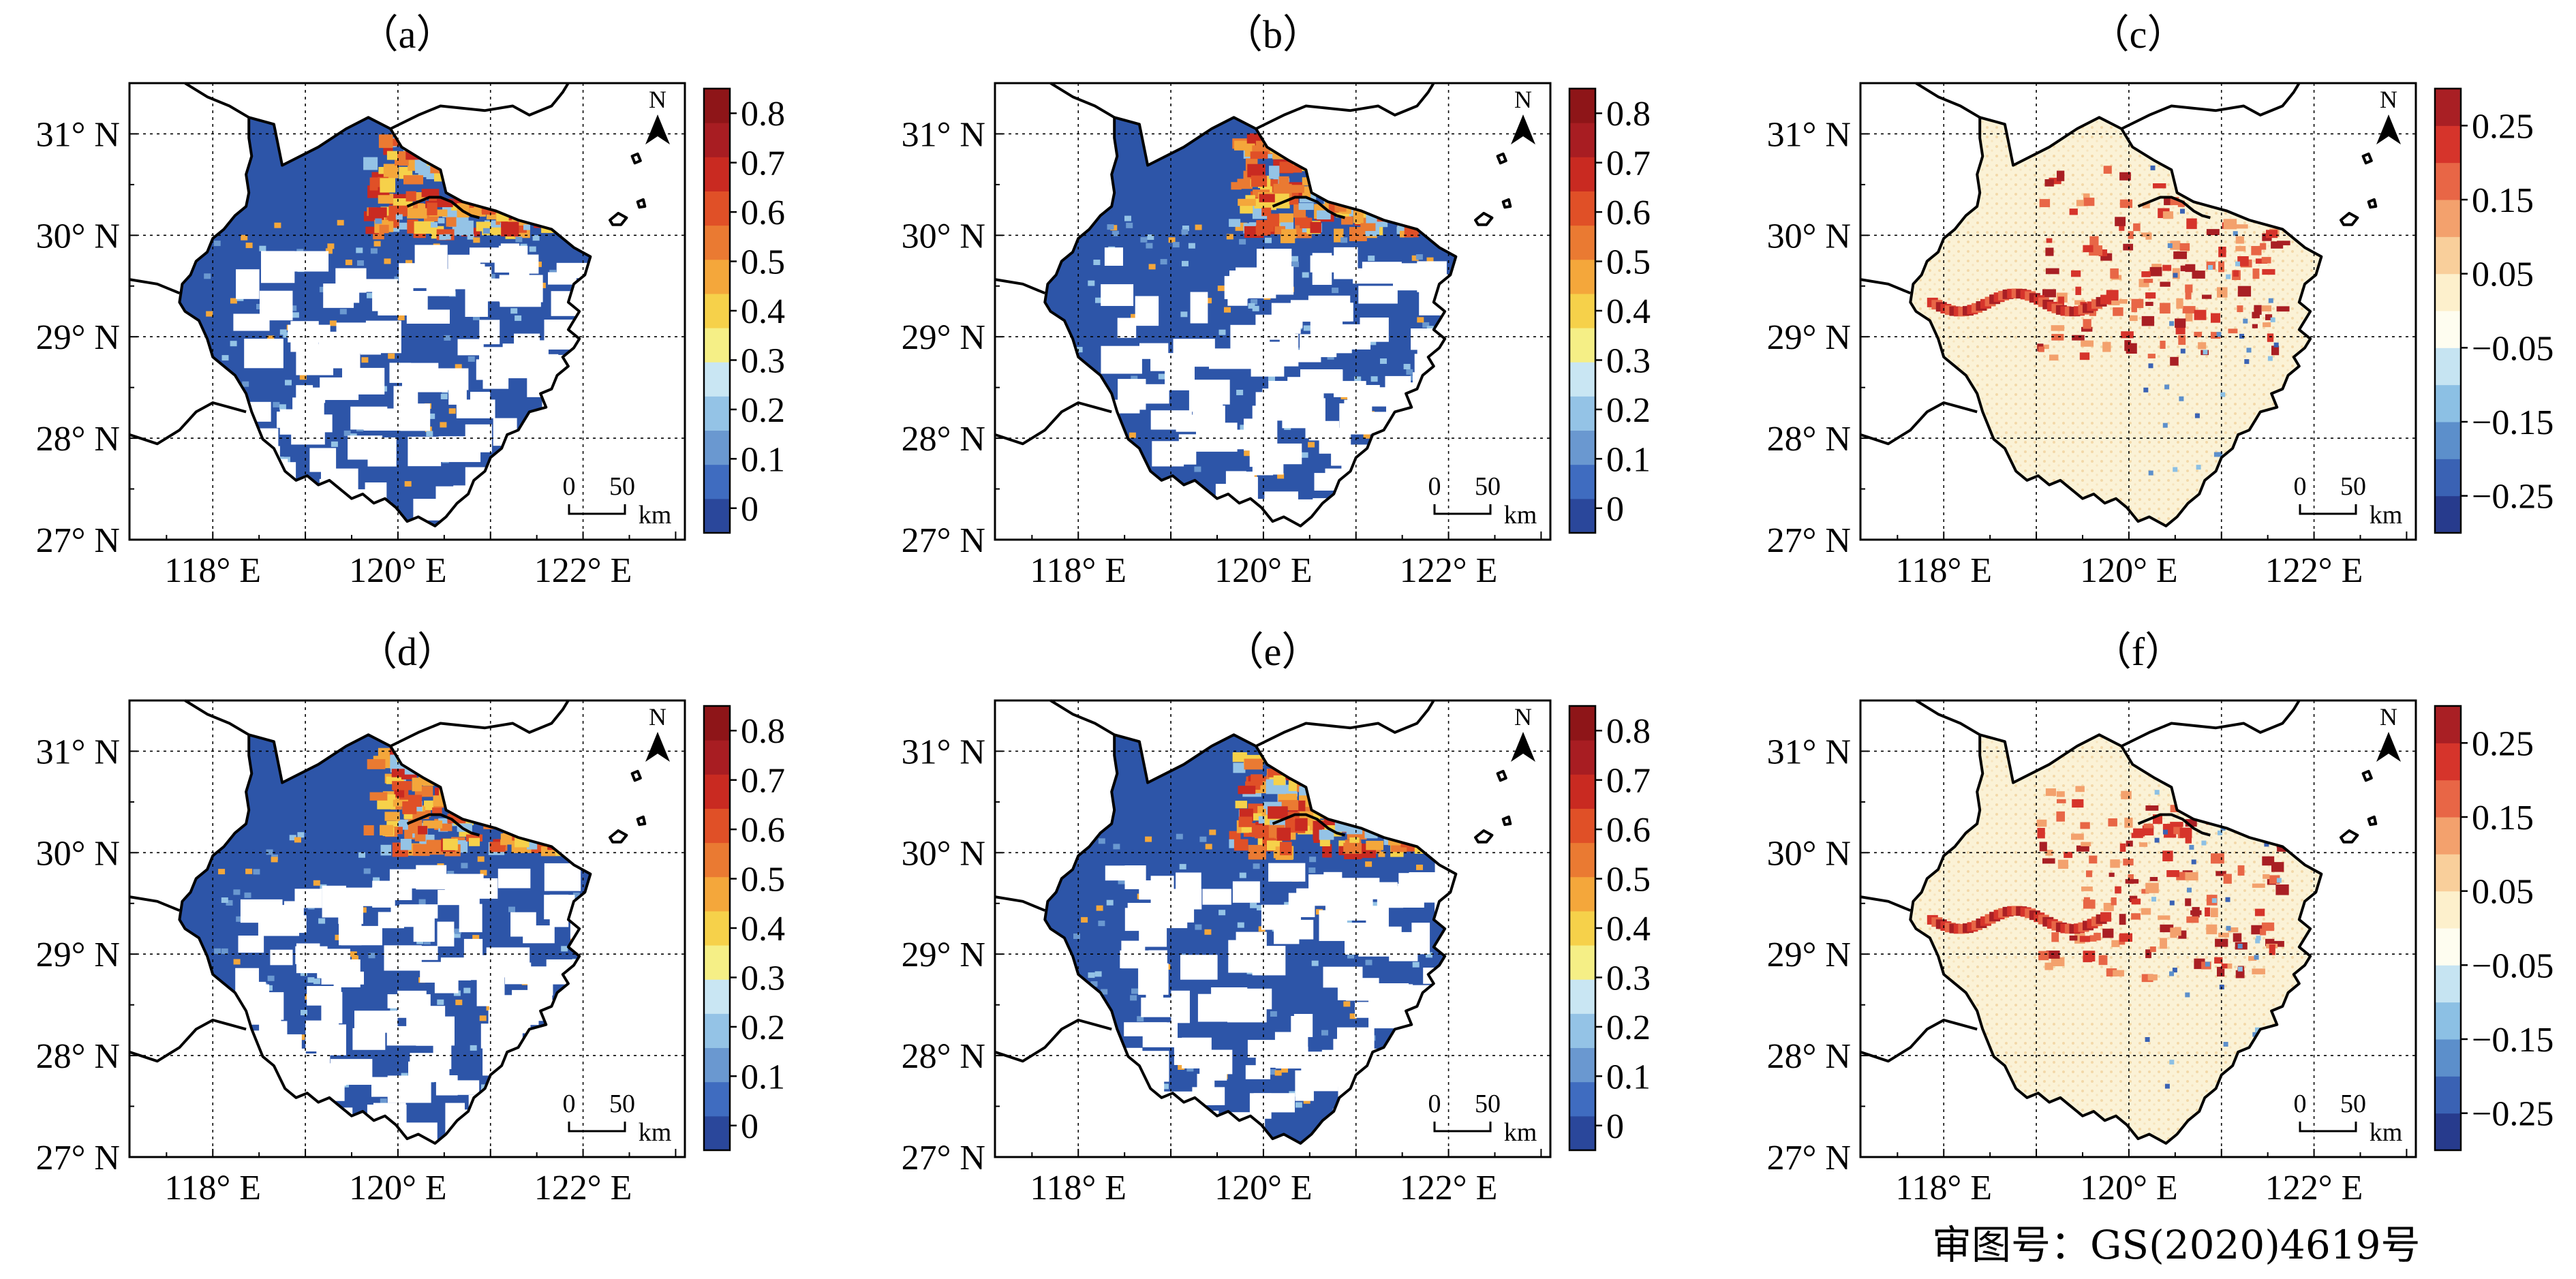 The width and height of the screenshot is (2576, 1279). Describe the element at coordinates (2513, 1040) in the screenshot. I see `colorbar-tick-label: −0.15` at that location.